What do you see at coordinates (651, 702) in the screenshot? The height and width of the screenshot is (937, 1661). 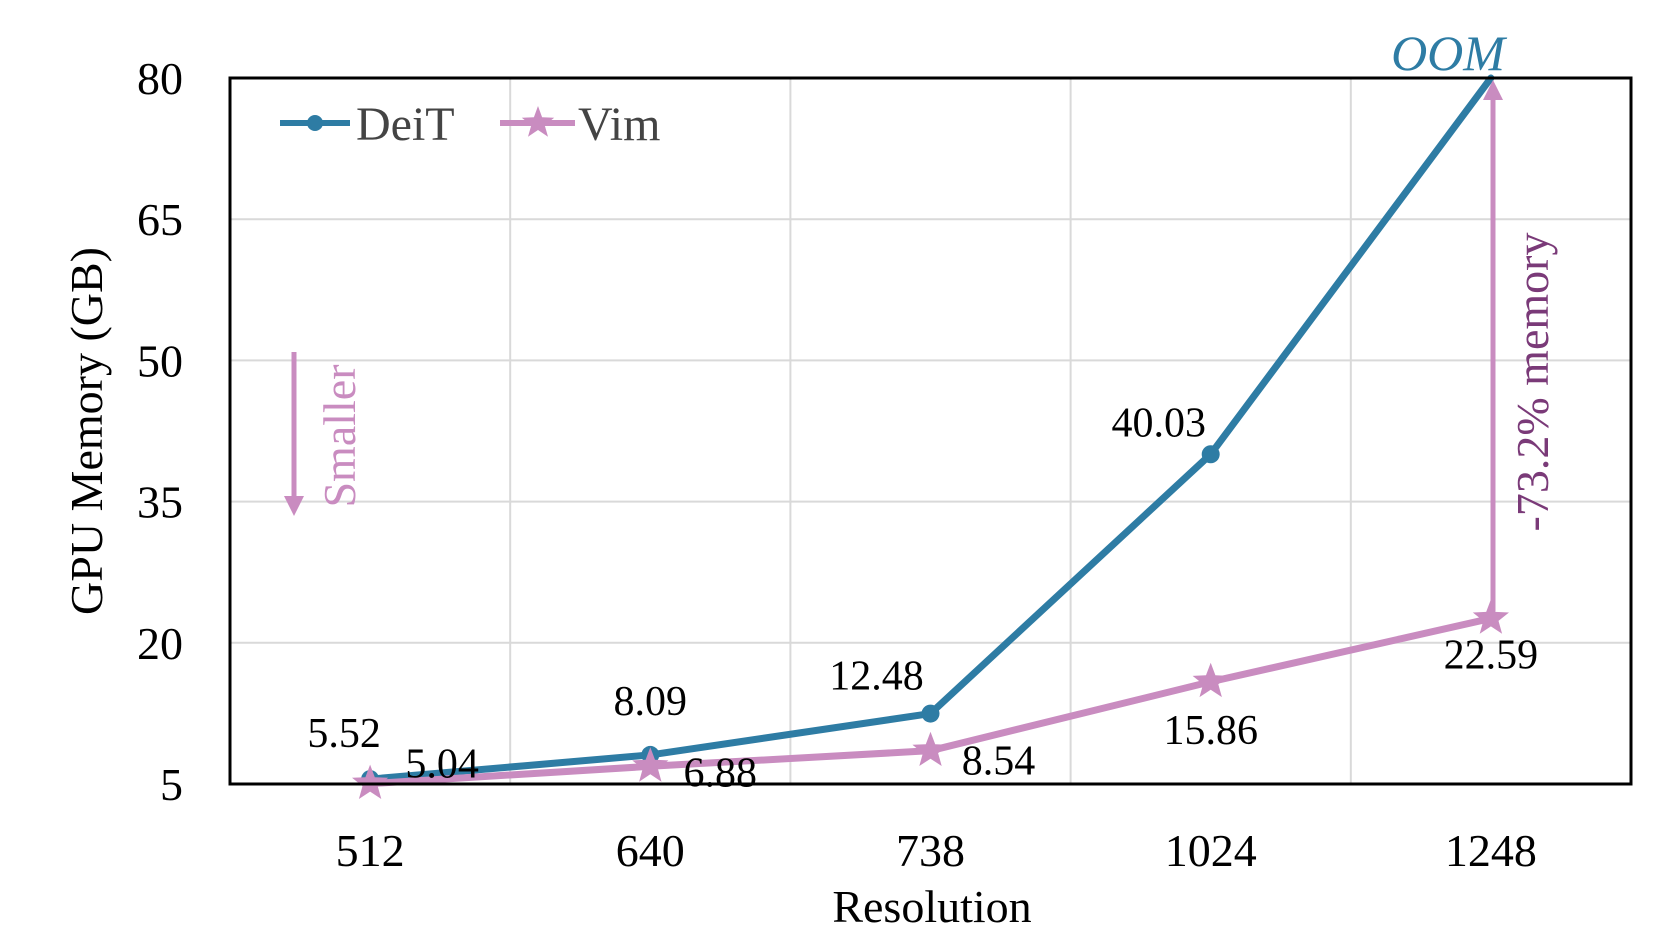 I see `data-label-deit: 8.09` at bounding box center [651, 702].